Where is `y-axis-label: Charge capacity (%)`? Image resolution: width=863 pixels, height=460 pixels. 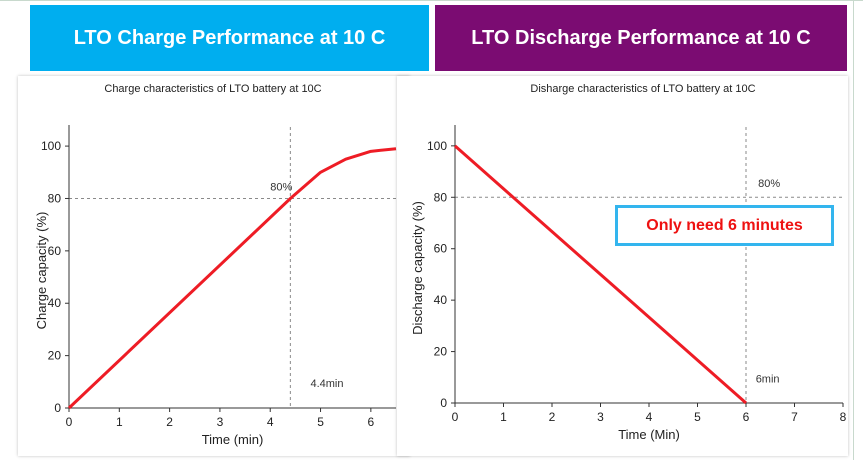 y-axis-label: Charge capacity (%) is located at coordinates (41, 271).